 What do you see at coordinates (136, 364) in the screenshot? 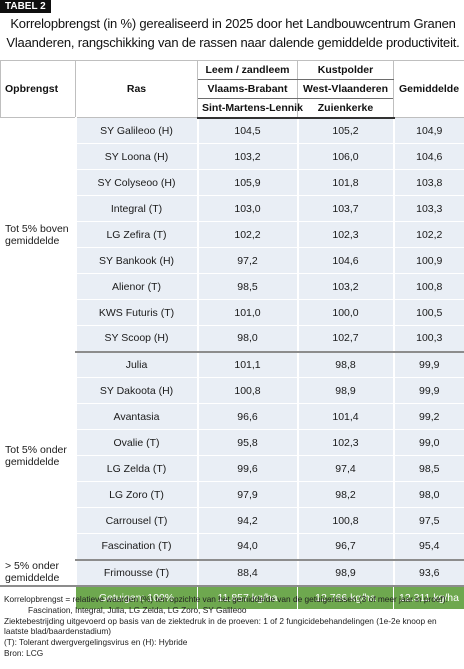
I see `variety-name: Julia` at bounding box center [136, 364].